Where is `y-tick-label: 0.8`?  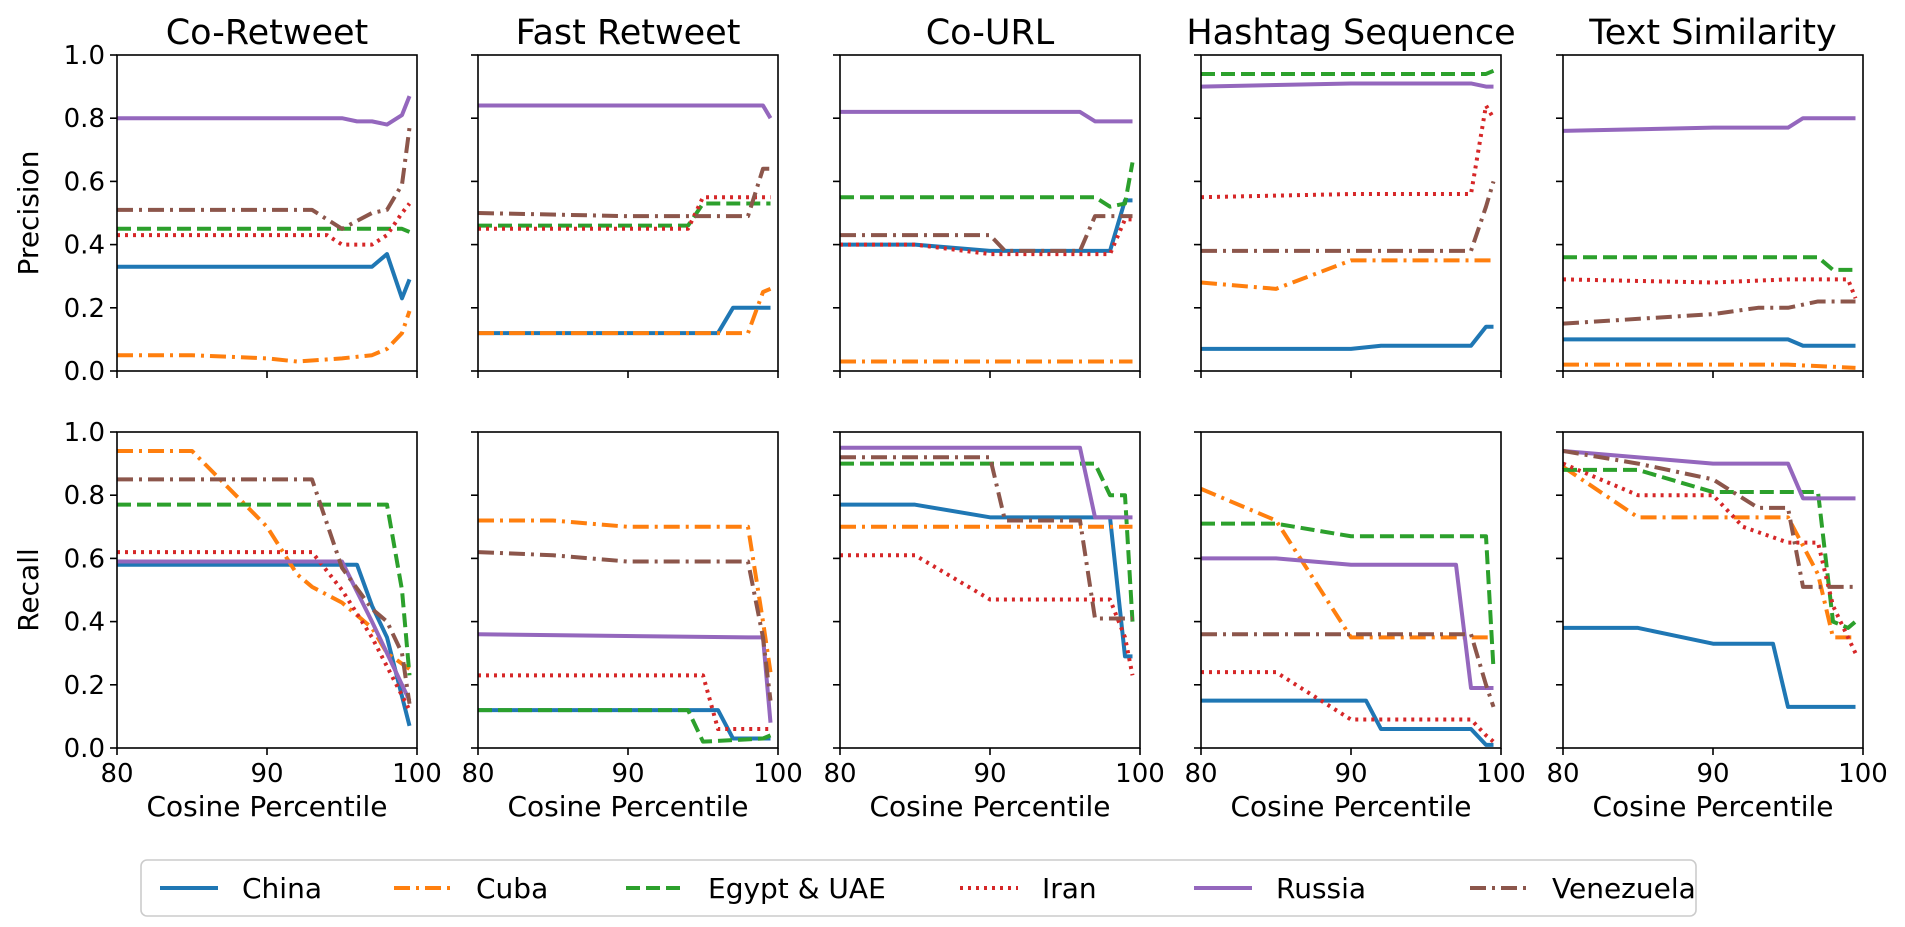
y-tick-label: 0.8 is located at coordinates (84, 119).